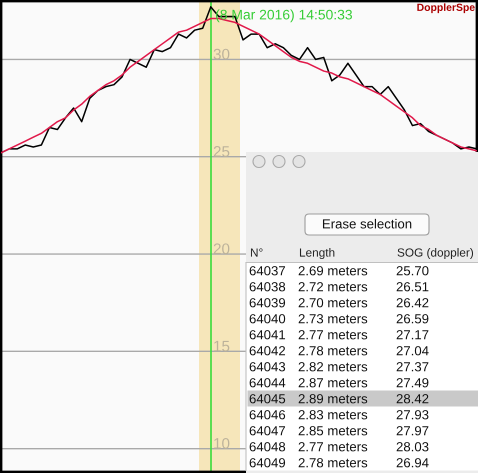 This screenshot has height=473, width=478. Describe the element at coordinates (317, 254) in the screenshot. I see `x-tick-label: Length` at that location.